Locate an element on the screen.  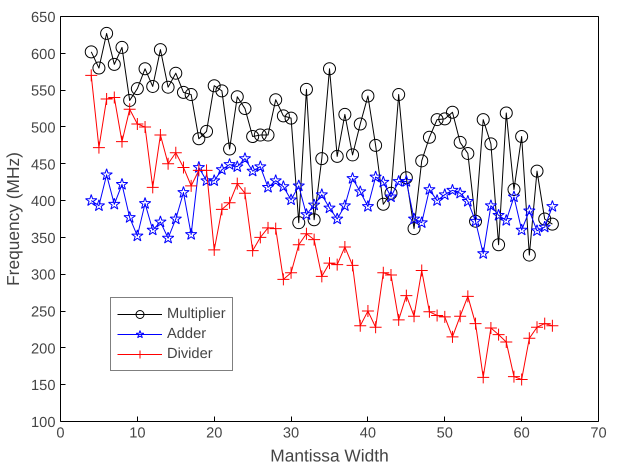
y-tick-label: 200 is located at coordinates (43, 349).